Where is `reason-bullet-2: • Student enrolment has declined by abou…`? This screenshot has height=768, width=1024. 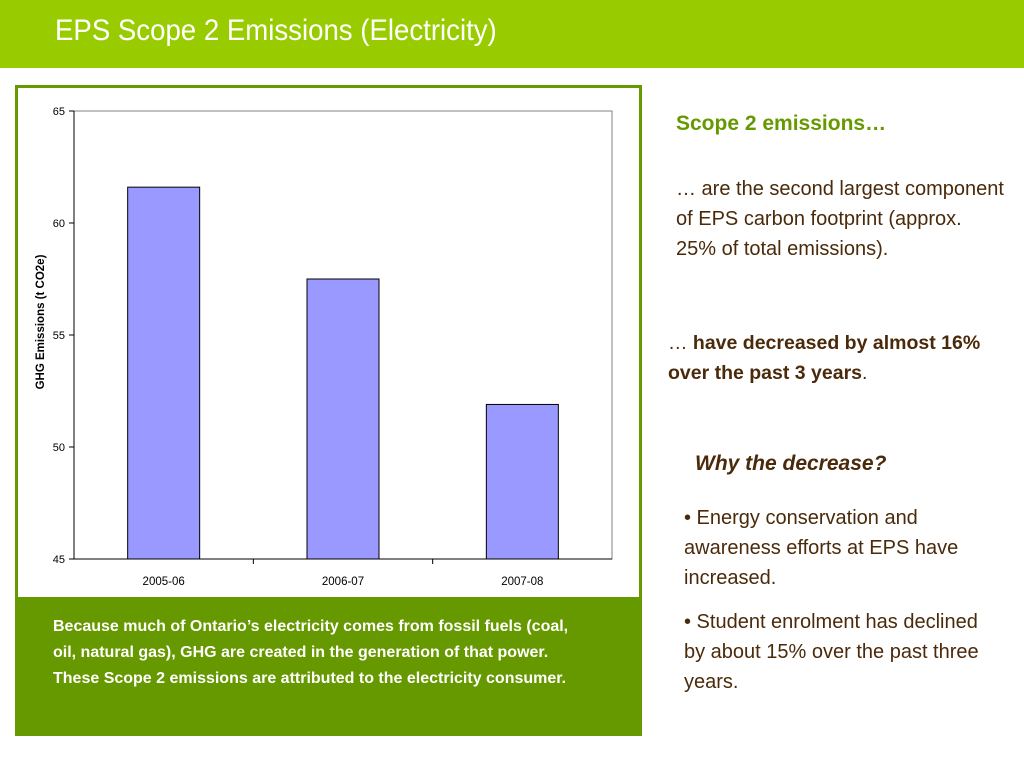 reason-bullet-2: • Student enrolment has declined by abou… is located at coordinates (831, 652).